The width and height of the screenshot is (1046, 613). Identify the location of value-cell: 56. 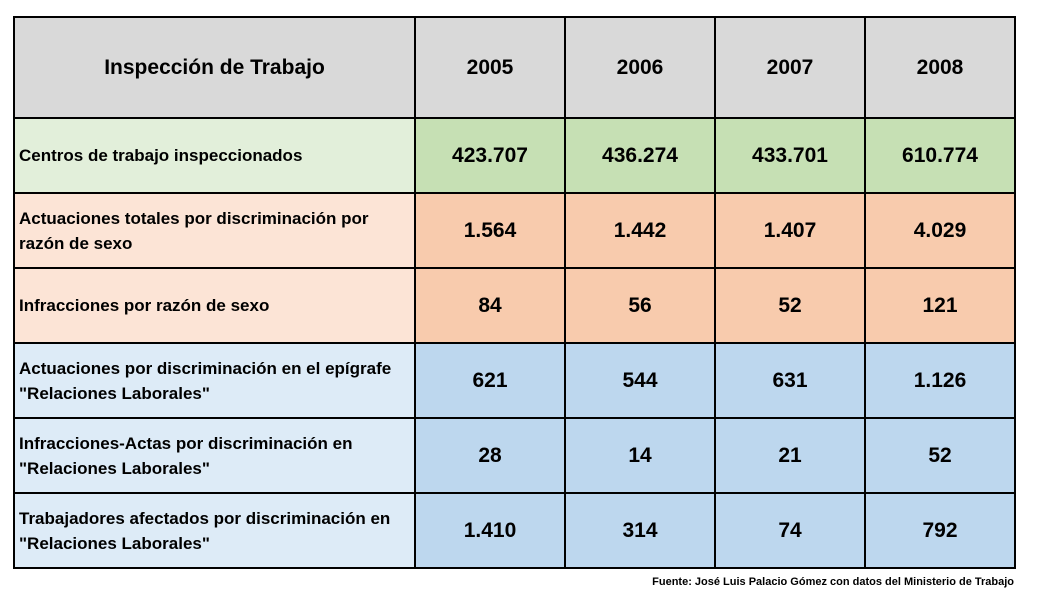
(640, 305).